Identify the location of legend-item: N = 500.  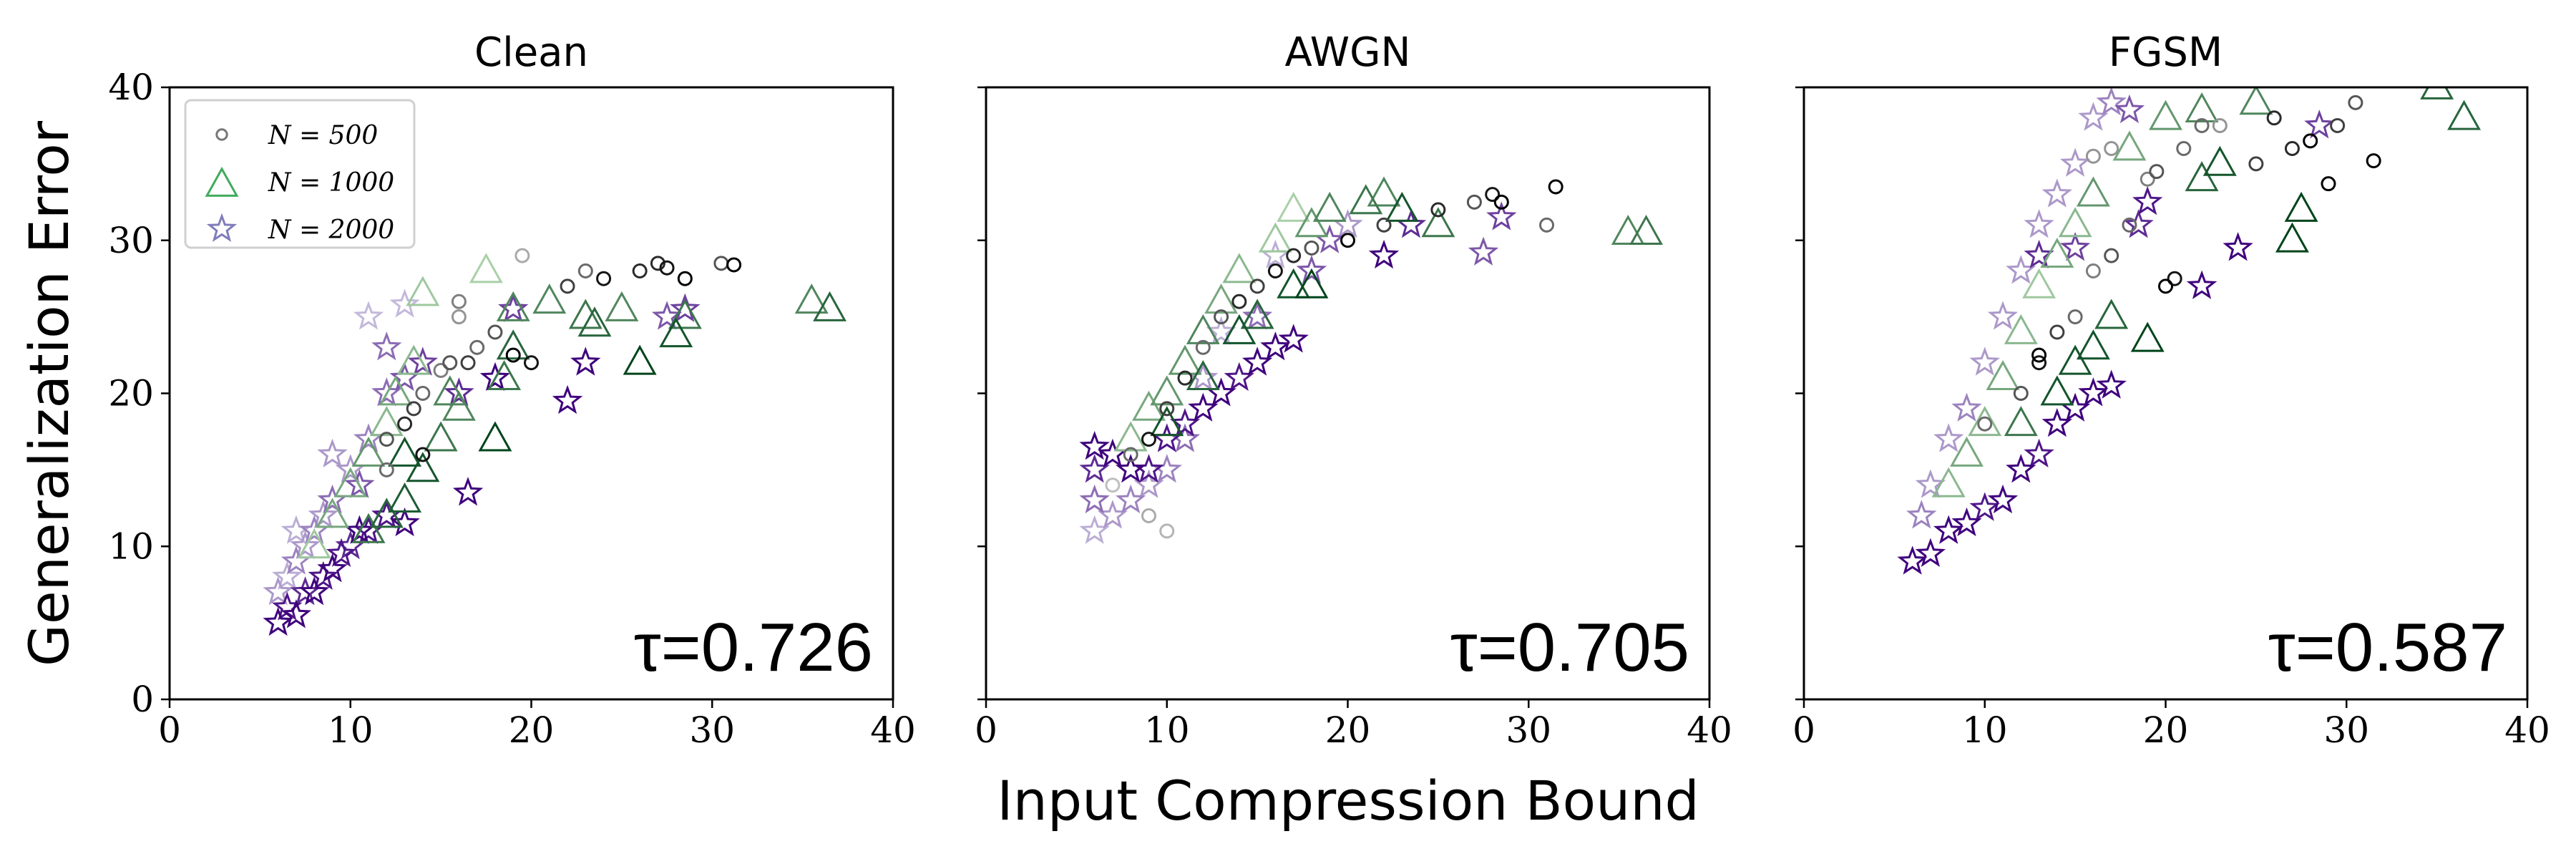
(296, 135).